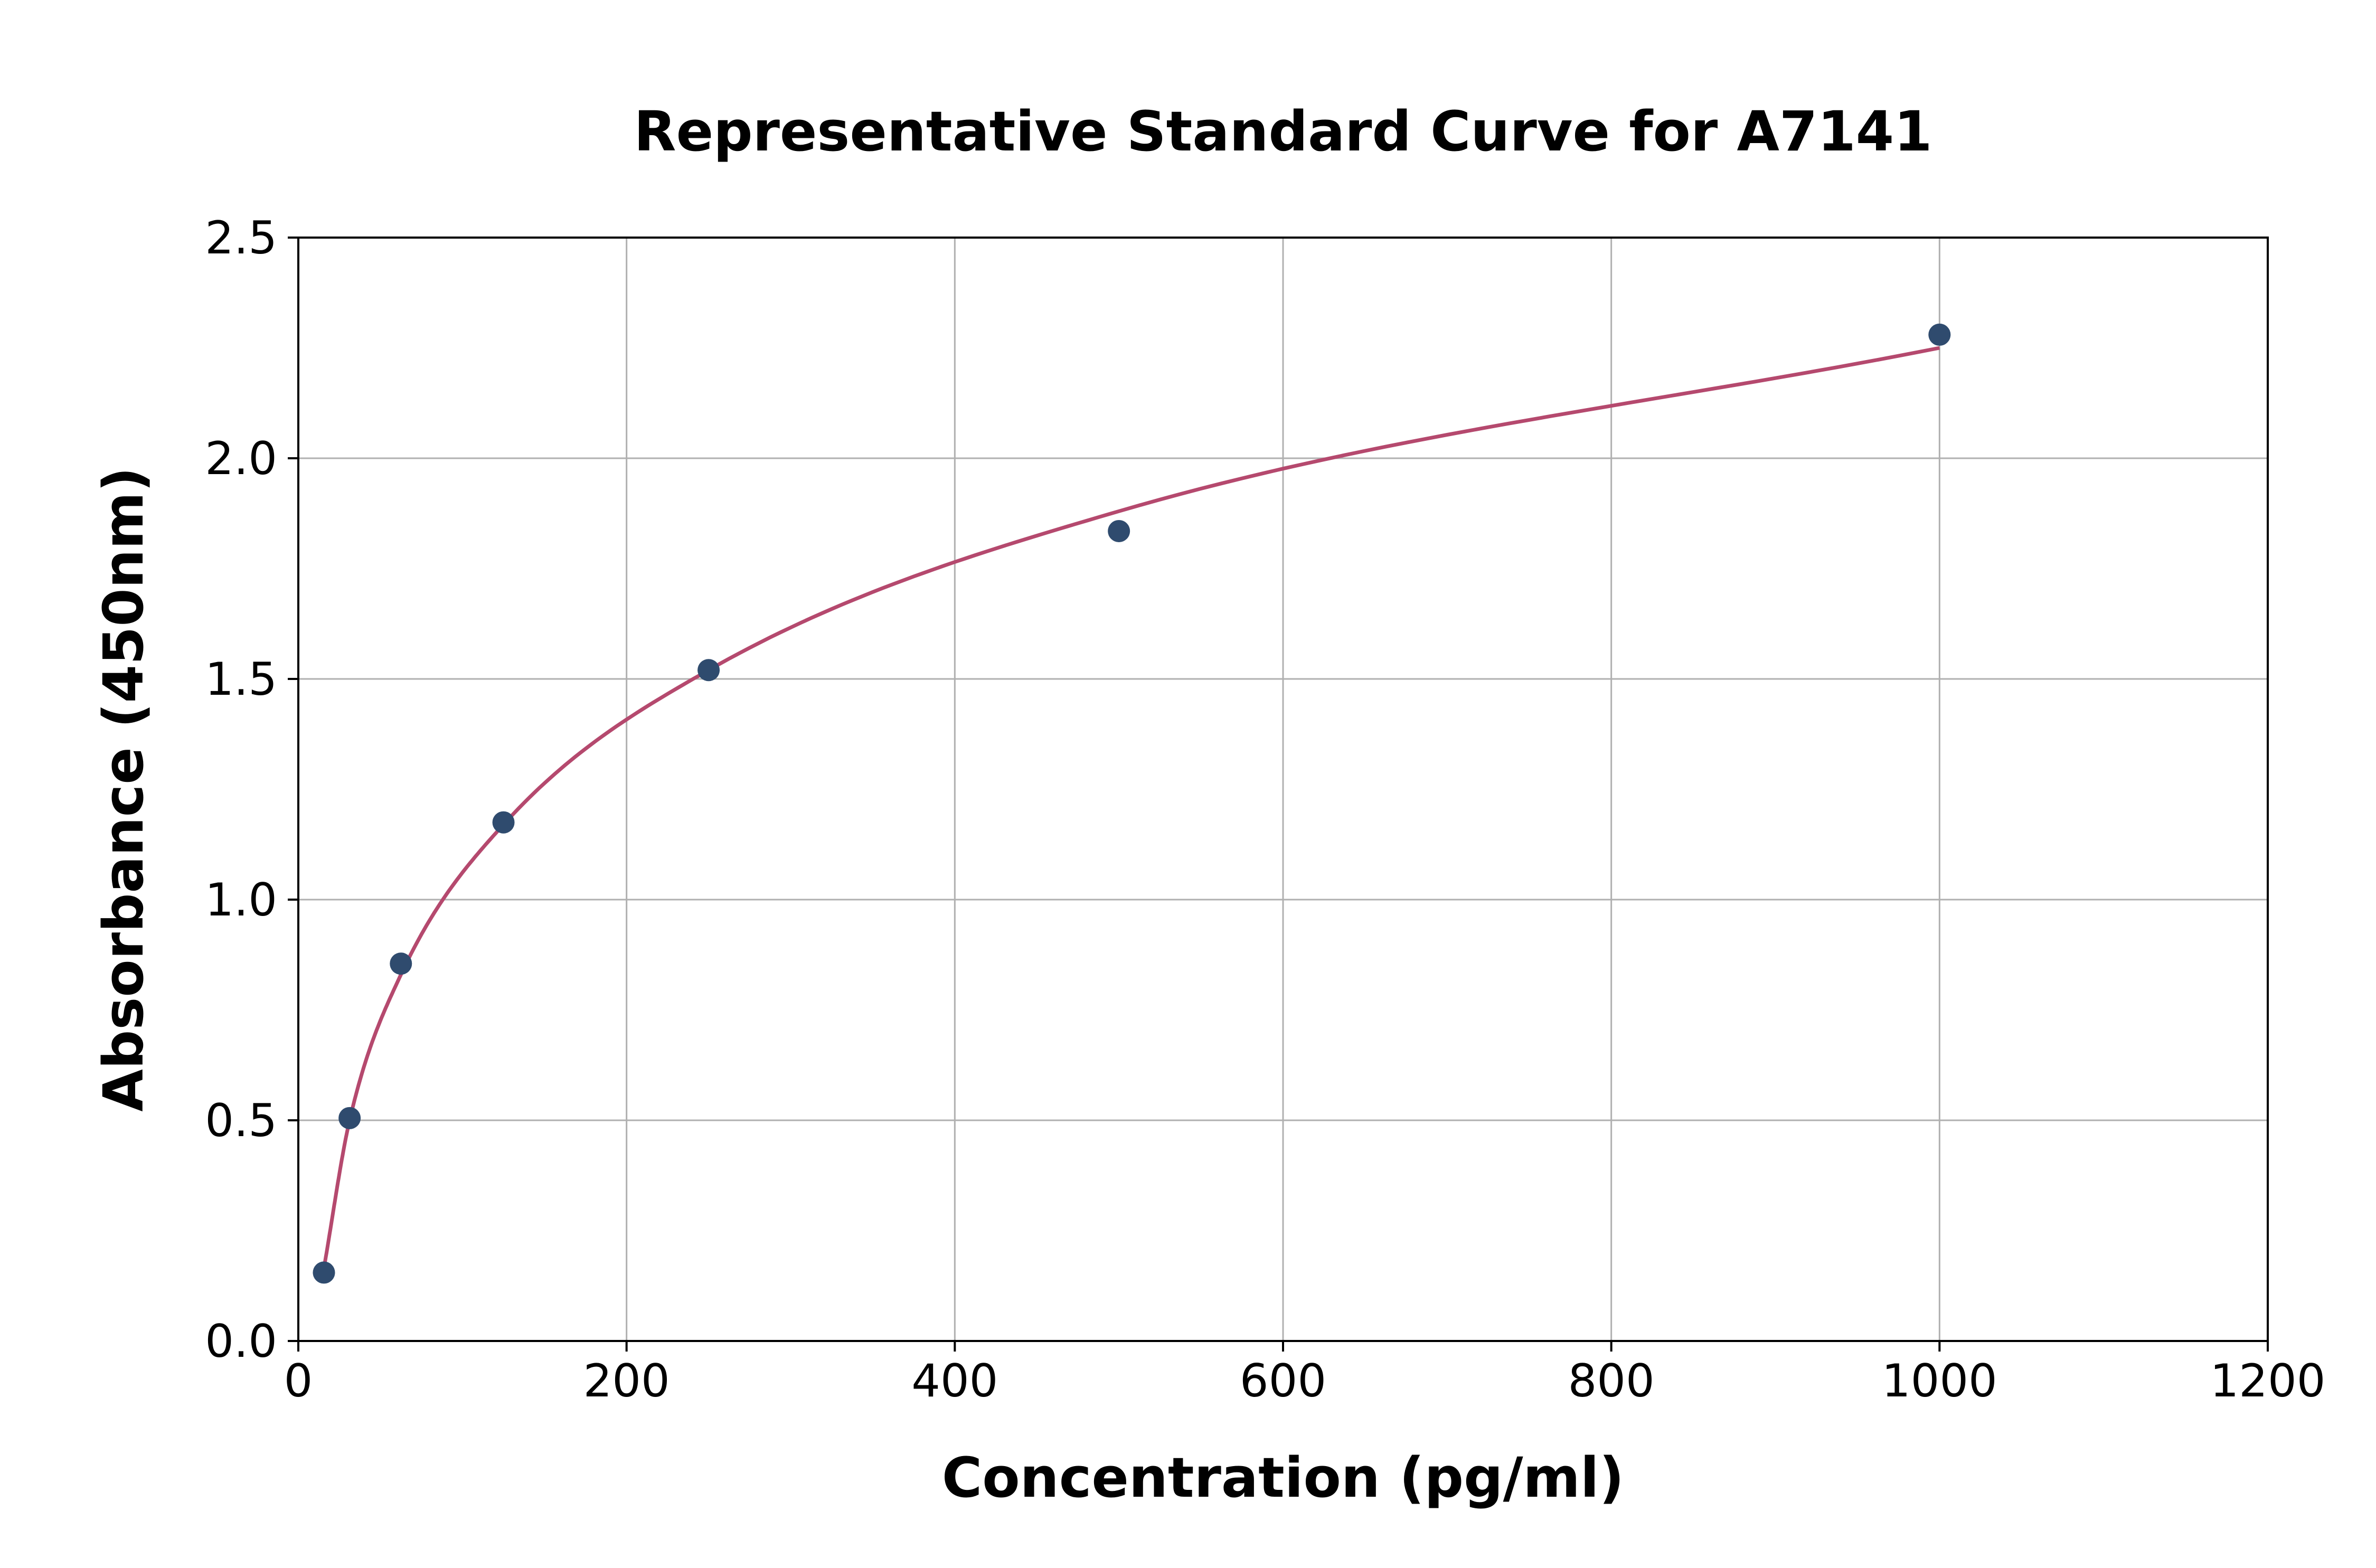 The height and width of the screenshot is (1568, 2376). I want to click on y-axis-label: Absorbance (450nm), so click(124, 789).